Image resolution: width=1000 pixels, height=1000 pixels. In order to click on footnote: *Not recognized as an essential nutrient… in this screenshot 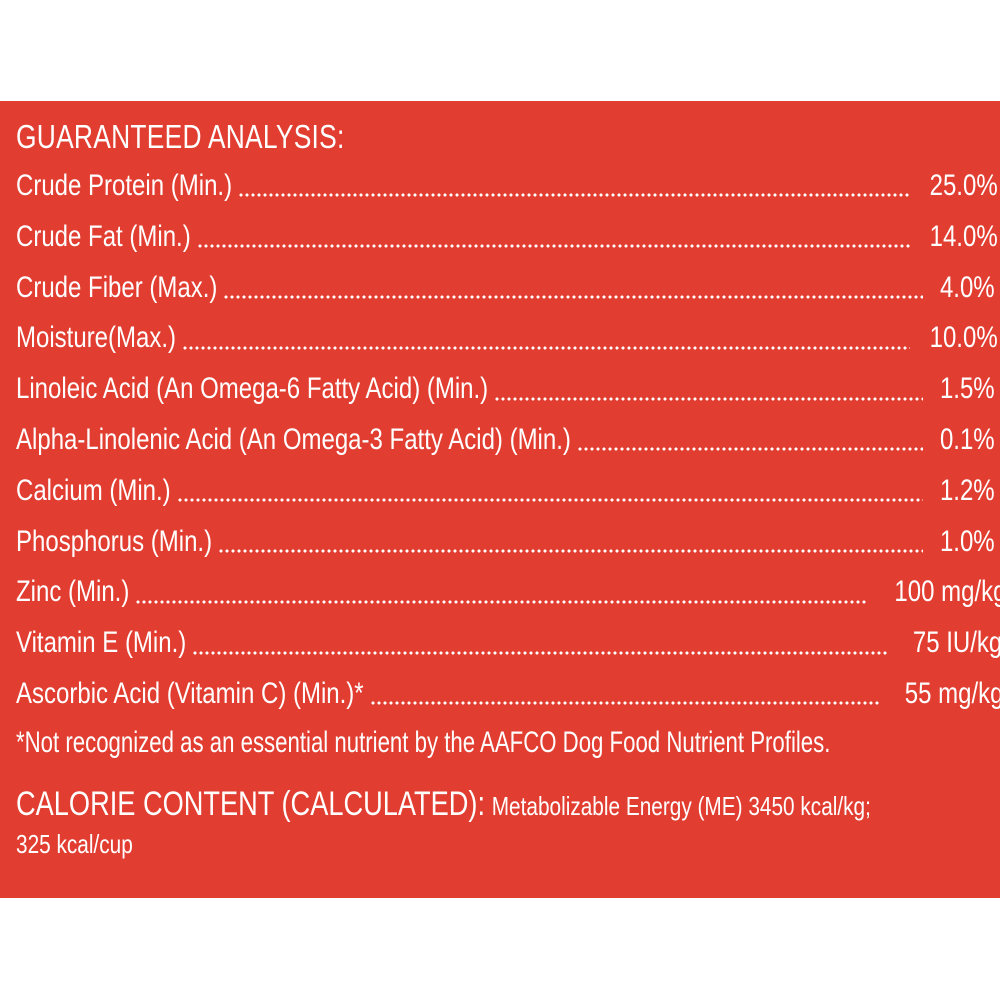, I will do `click(423, 742)`.